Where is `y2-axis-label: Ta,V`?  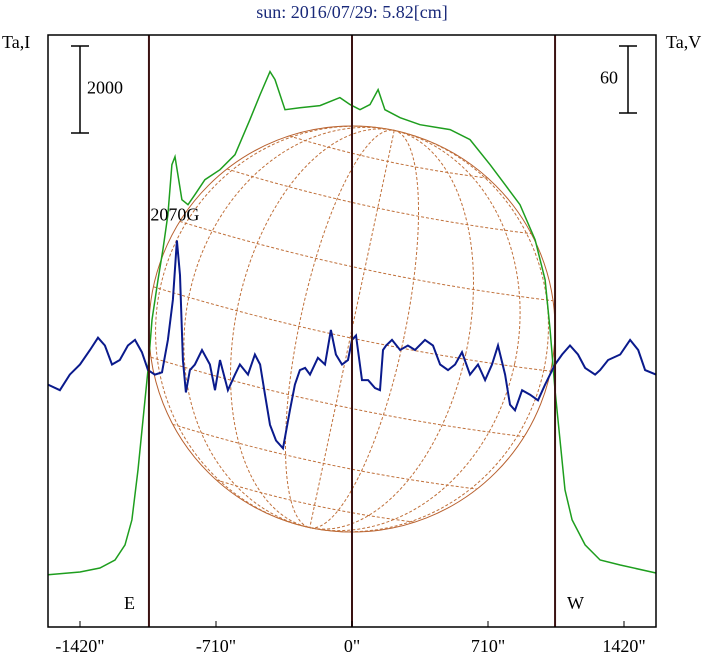 y2-axis-label: Ta,V is located at coordinates (683, 42).